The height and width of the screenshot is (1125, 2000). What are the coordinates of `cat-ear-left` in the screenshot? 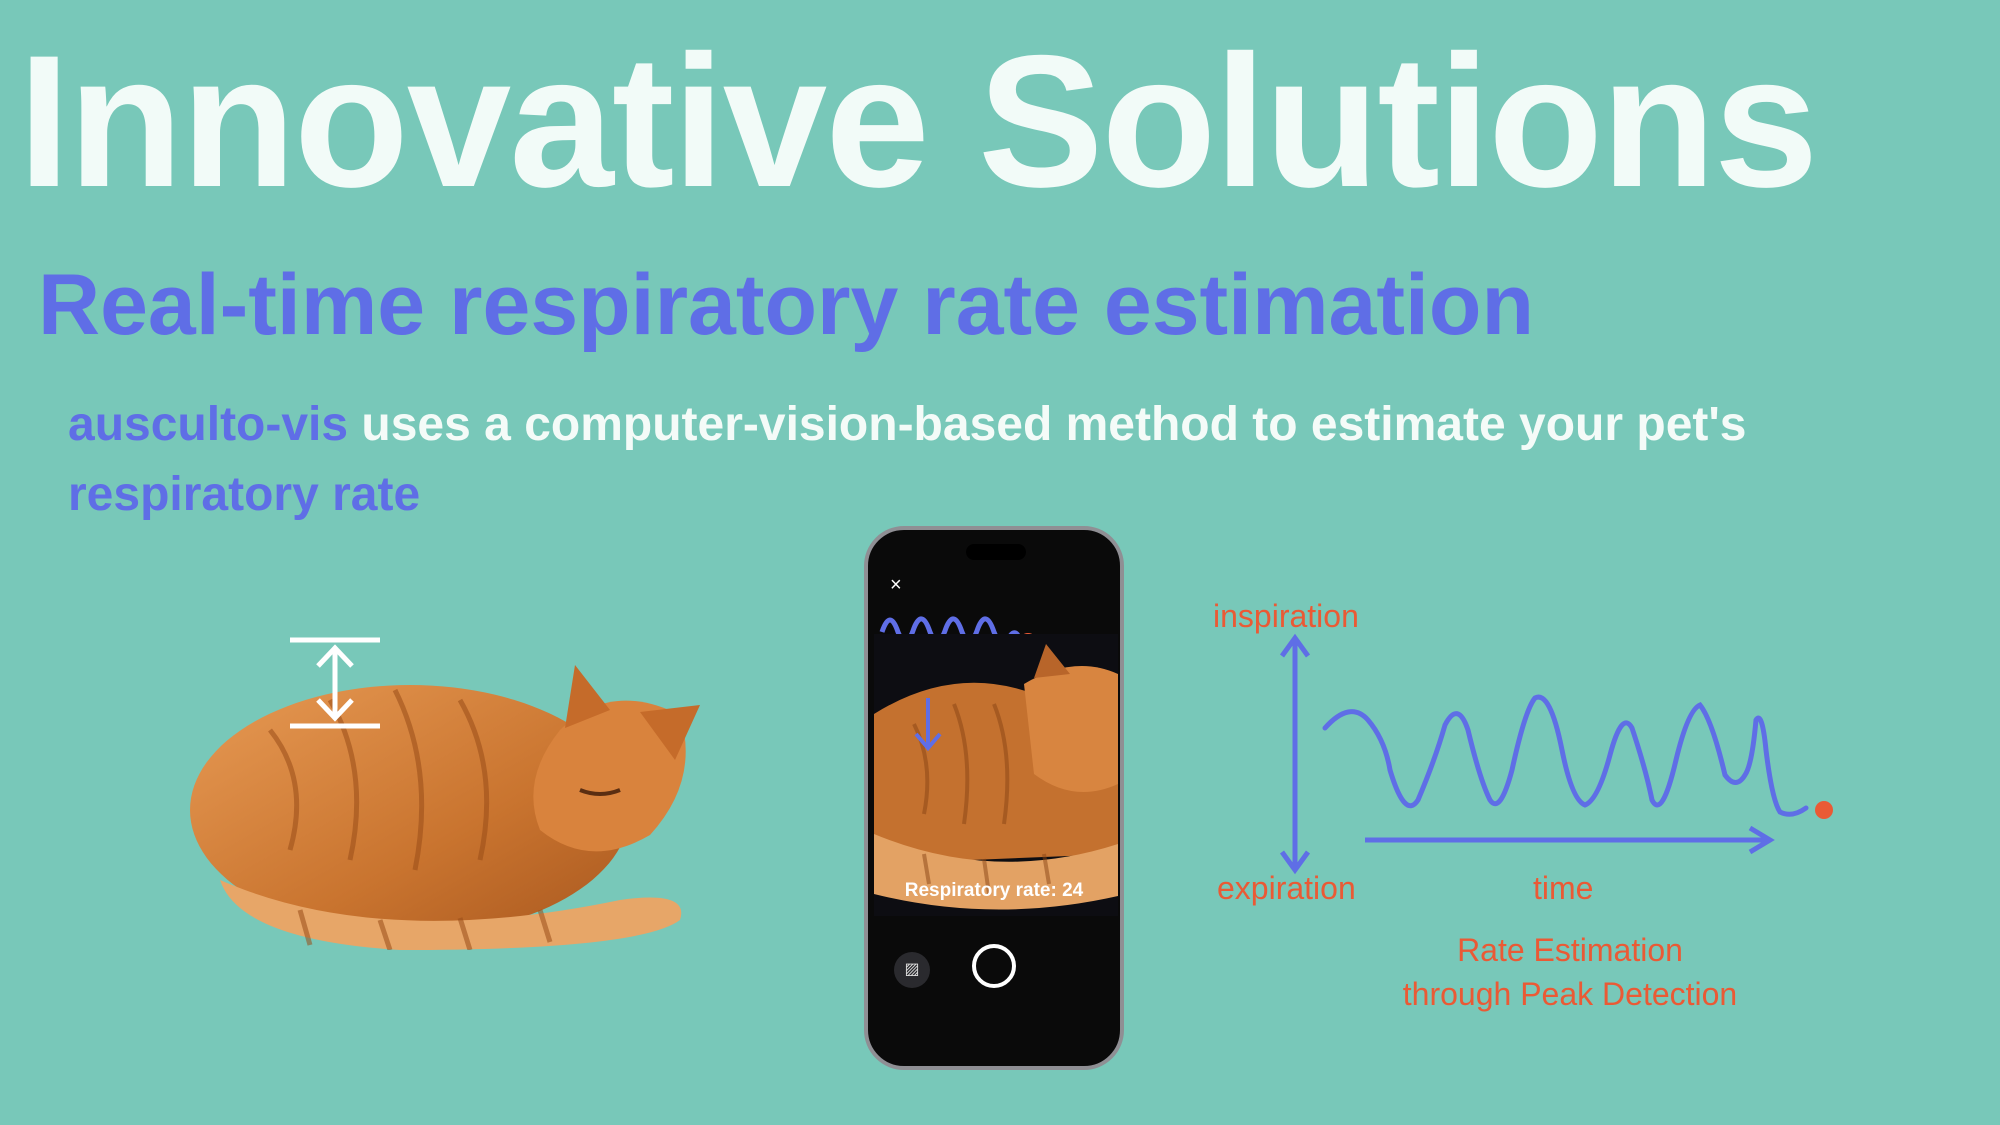 It's located at (587, 696).